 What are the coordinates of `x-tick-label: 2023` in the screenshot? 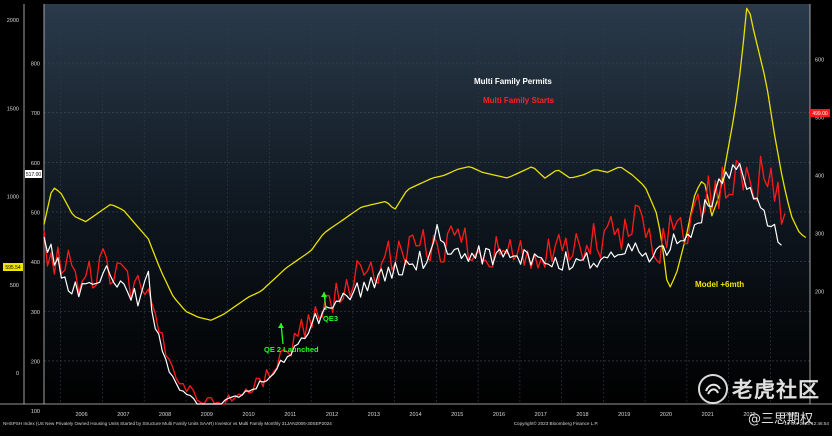 It's located at (791, 415).